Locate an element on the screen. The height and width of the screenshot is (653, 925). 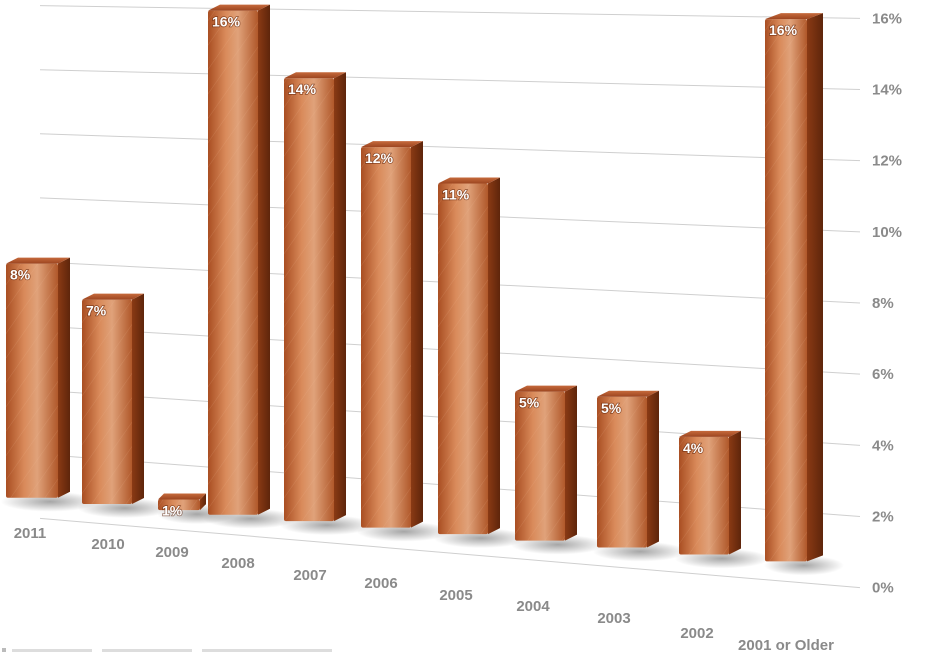
footer-dots is located at coordinates (167, 650).